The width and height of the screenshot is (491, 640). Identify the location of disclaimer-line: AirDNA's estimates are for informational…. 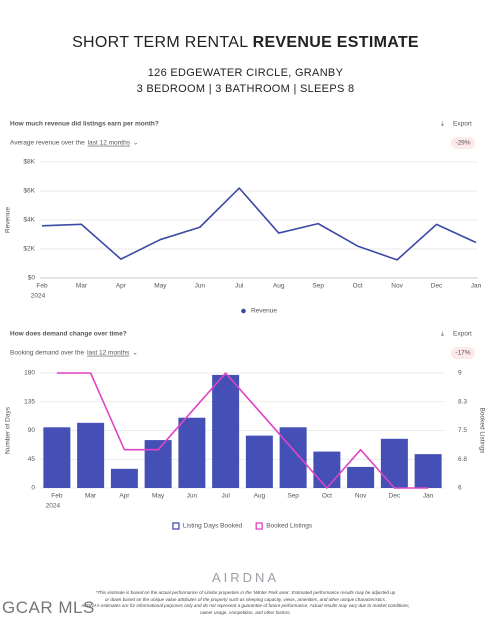
(245, 606).